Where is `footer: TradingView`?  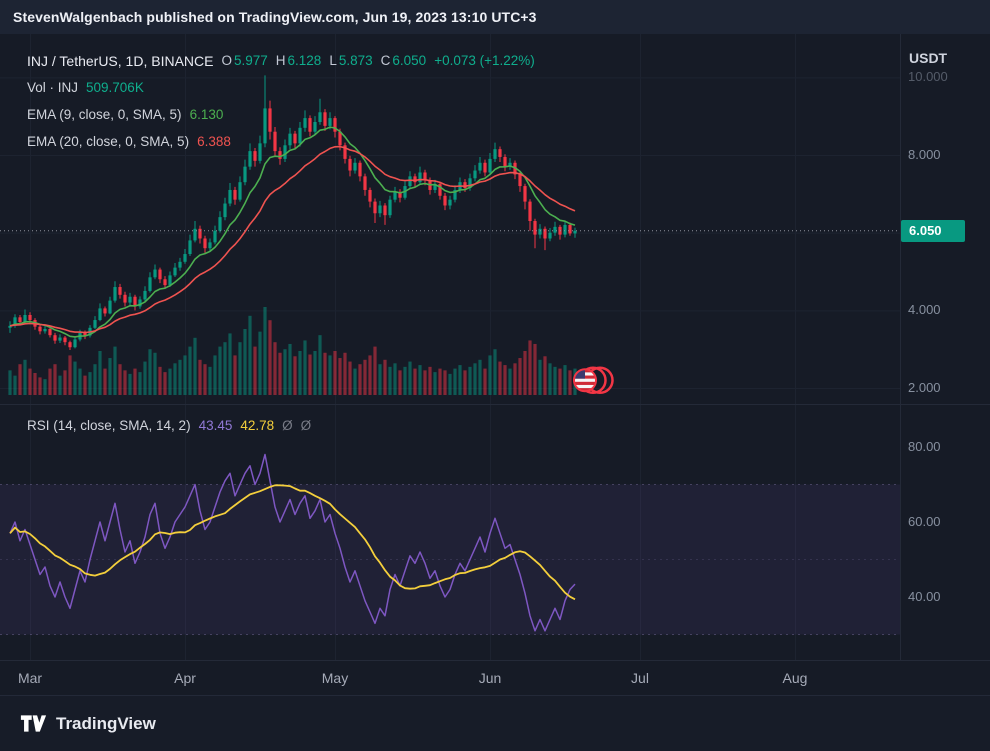 footer: TradingView is located at coordinates (495, 723).